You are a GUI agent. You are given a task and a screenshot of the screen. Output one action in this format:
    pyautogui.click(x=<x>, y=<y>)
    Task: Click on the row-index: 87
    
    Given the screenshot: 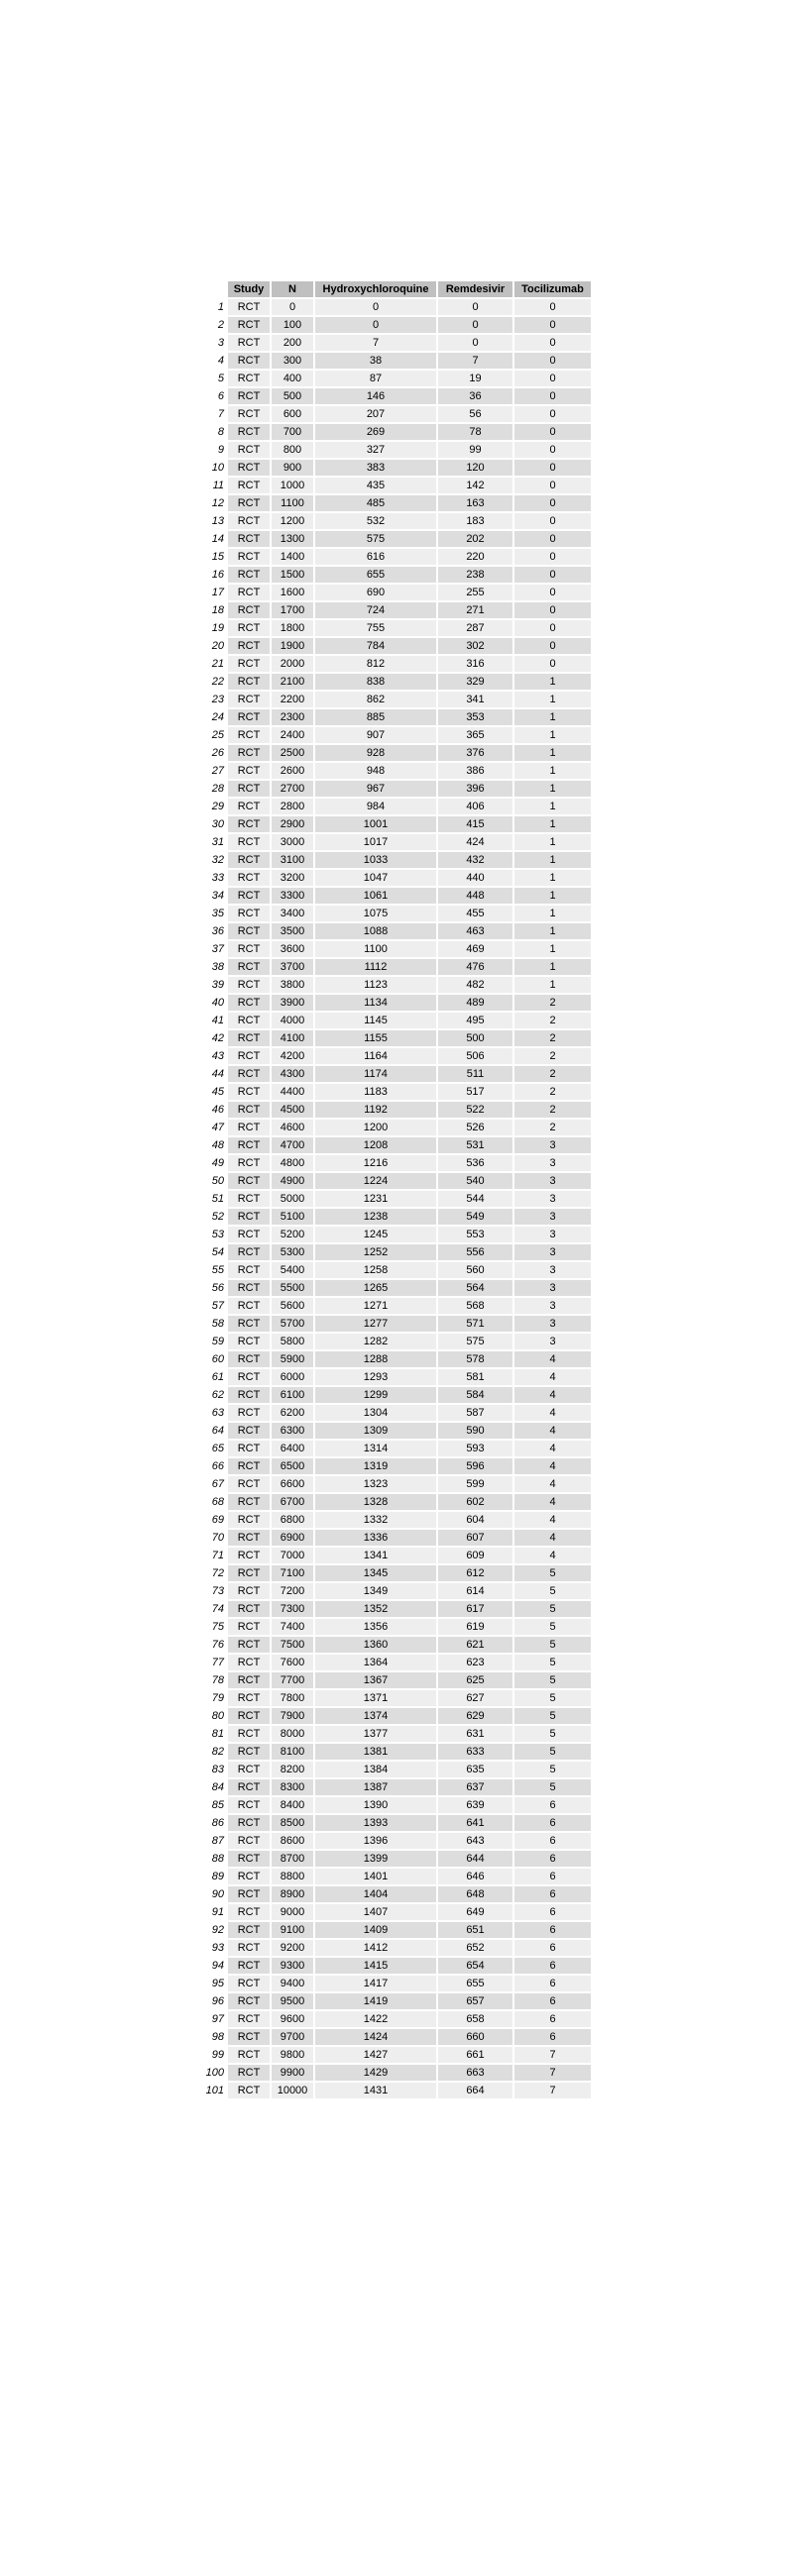 What is the action you would take?
    pyautogui.click(x=217, y=1841)
    